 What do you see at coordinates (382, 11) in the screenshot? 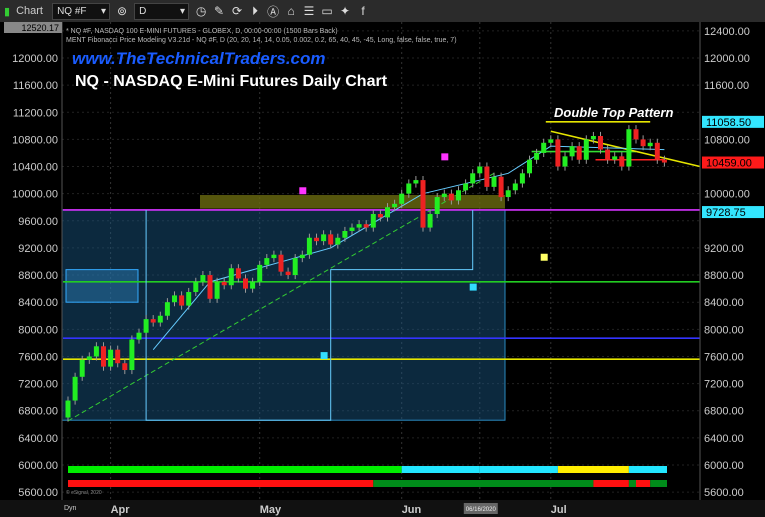
I see `toolbar: ▮ Chart NQ #F ▾ ⊚ D ▾ ◷ ✎ ⟳ ⏵ Ⓐ ⌂ ☰ ▭ ✦ f` at bounding box center [382, 11].